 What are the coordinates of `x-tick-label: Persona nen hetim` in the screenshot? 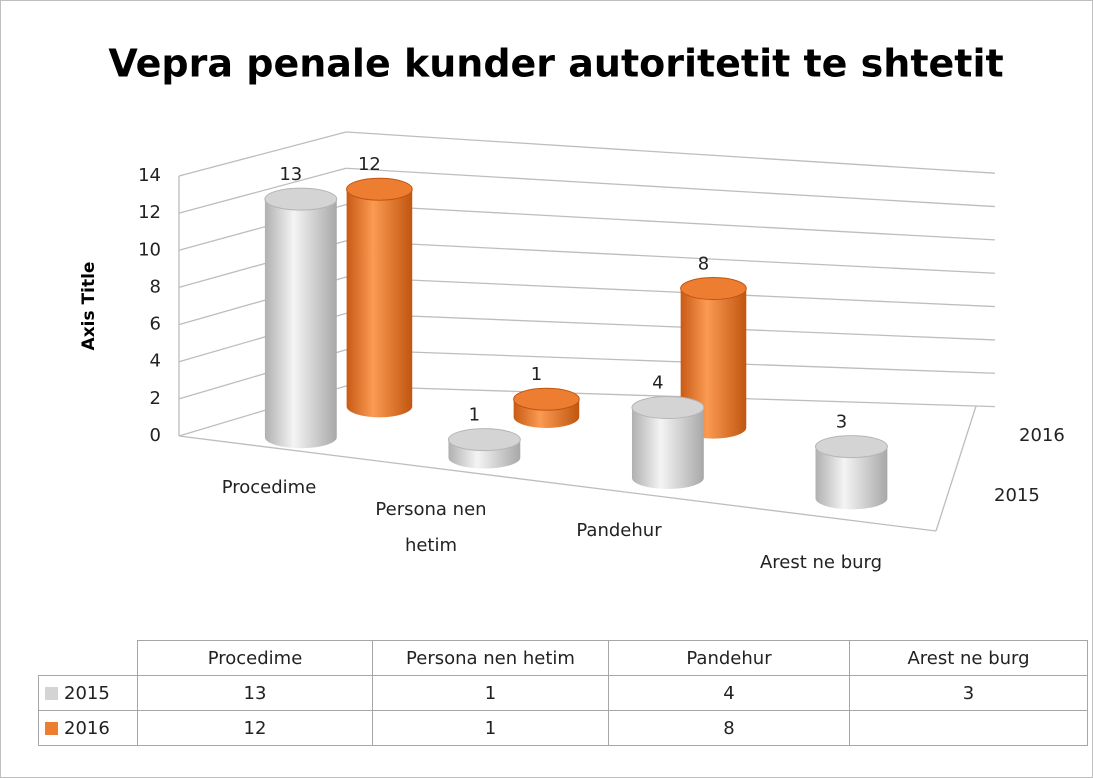 It's located at (431, 527).